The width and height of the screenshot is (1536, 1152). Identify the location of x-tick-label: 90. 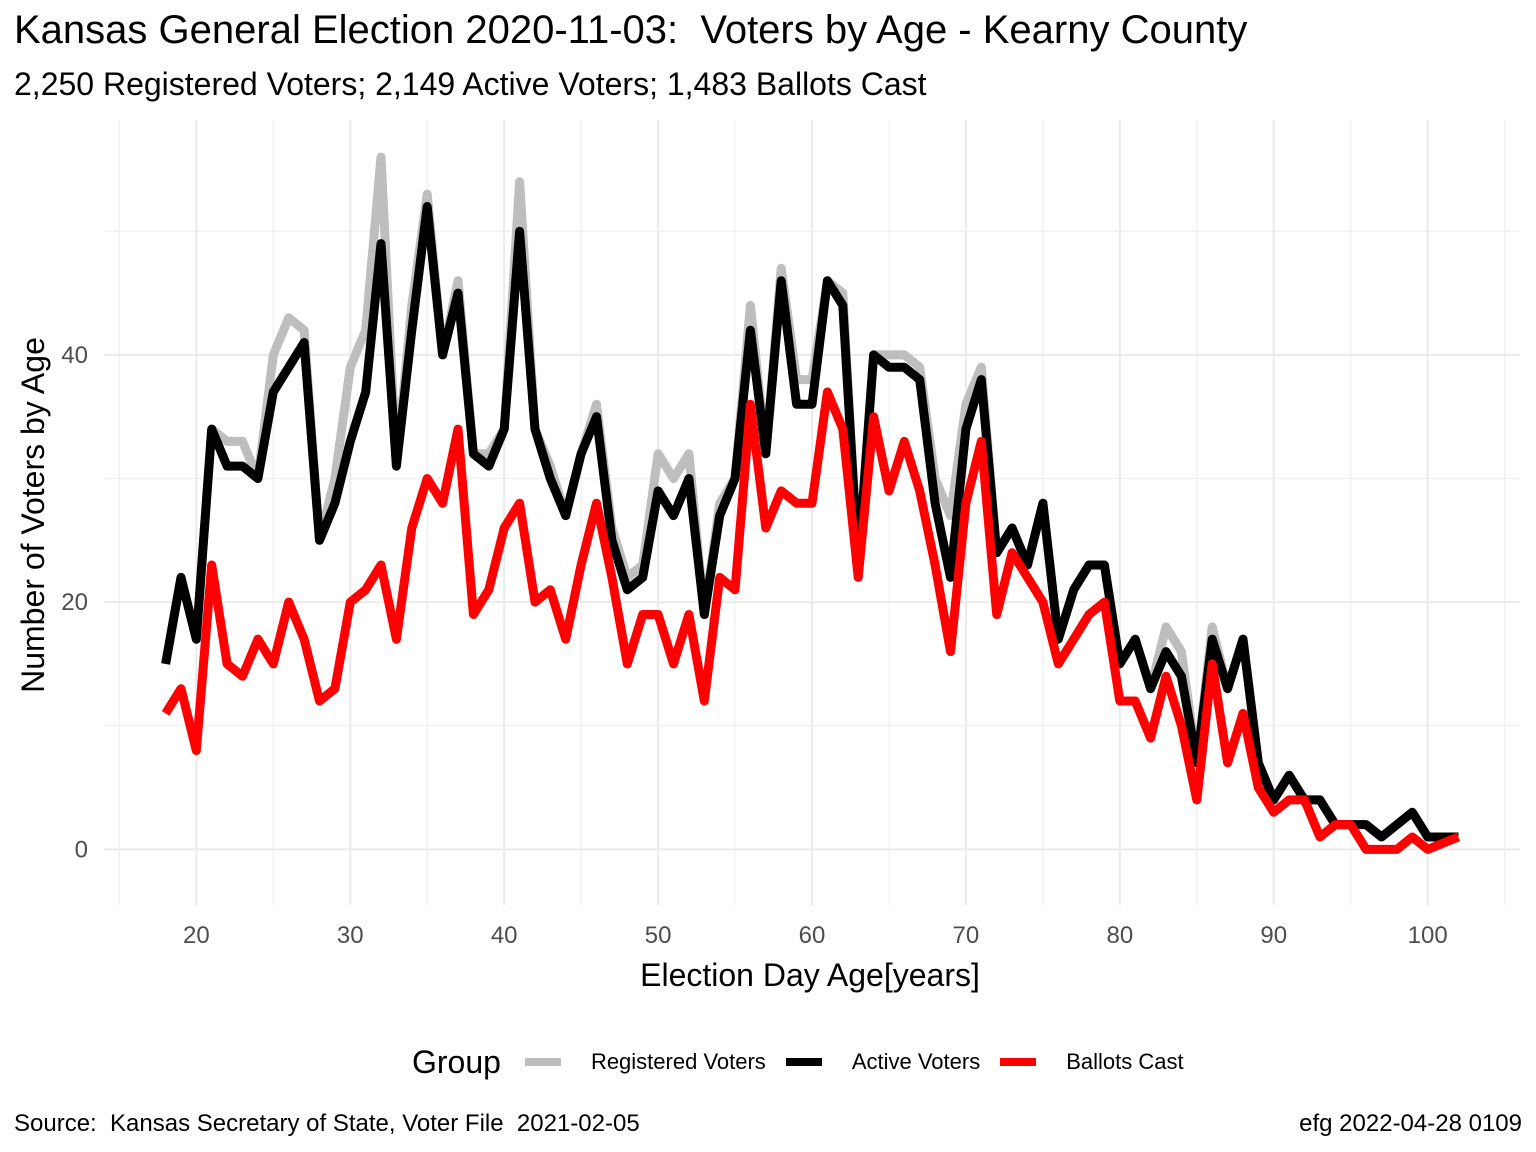
(1273, 935).